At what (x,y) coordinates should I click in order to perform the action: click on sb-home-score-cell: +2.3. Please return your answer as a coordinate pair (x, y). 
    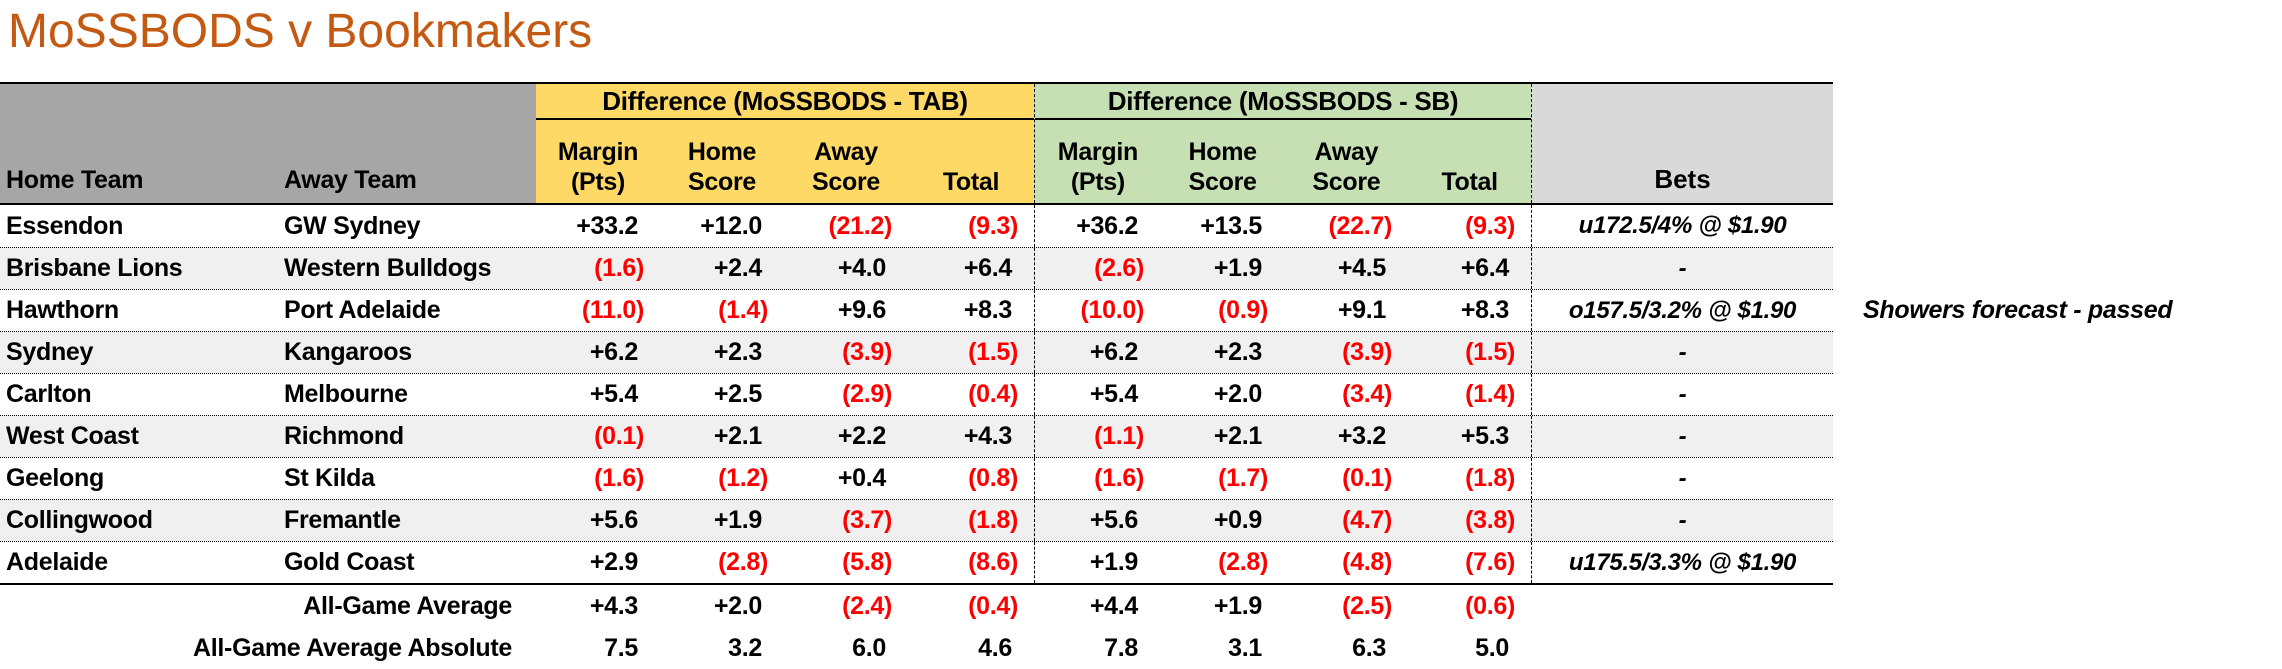
    Looking at the image, I should click on (1237, 352).